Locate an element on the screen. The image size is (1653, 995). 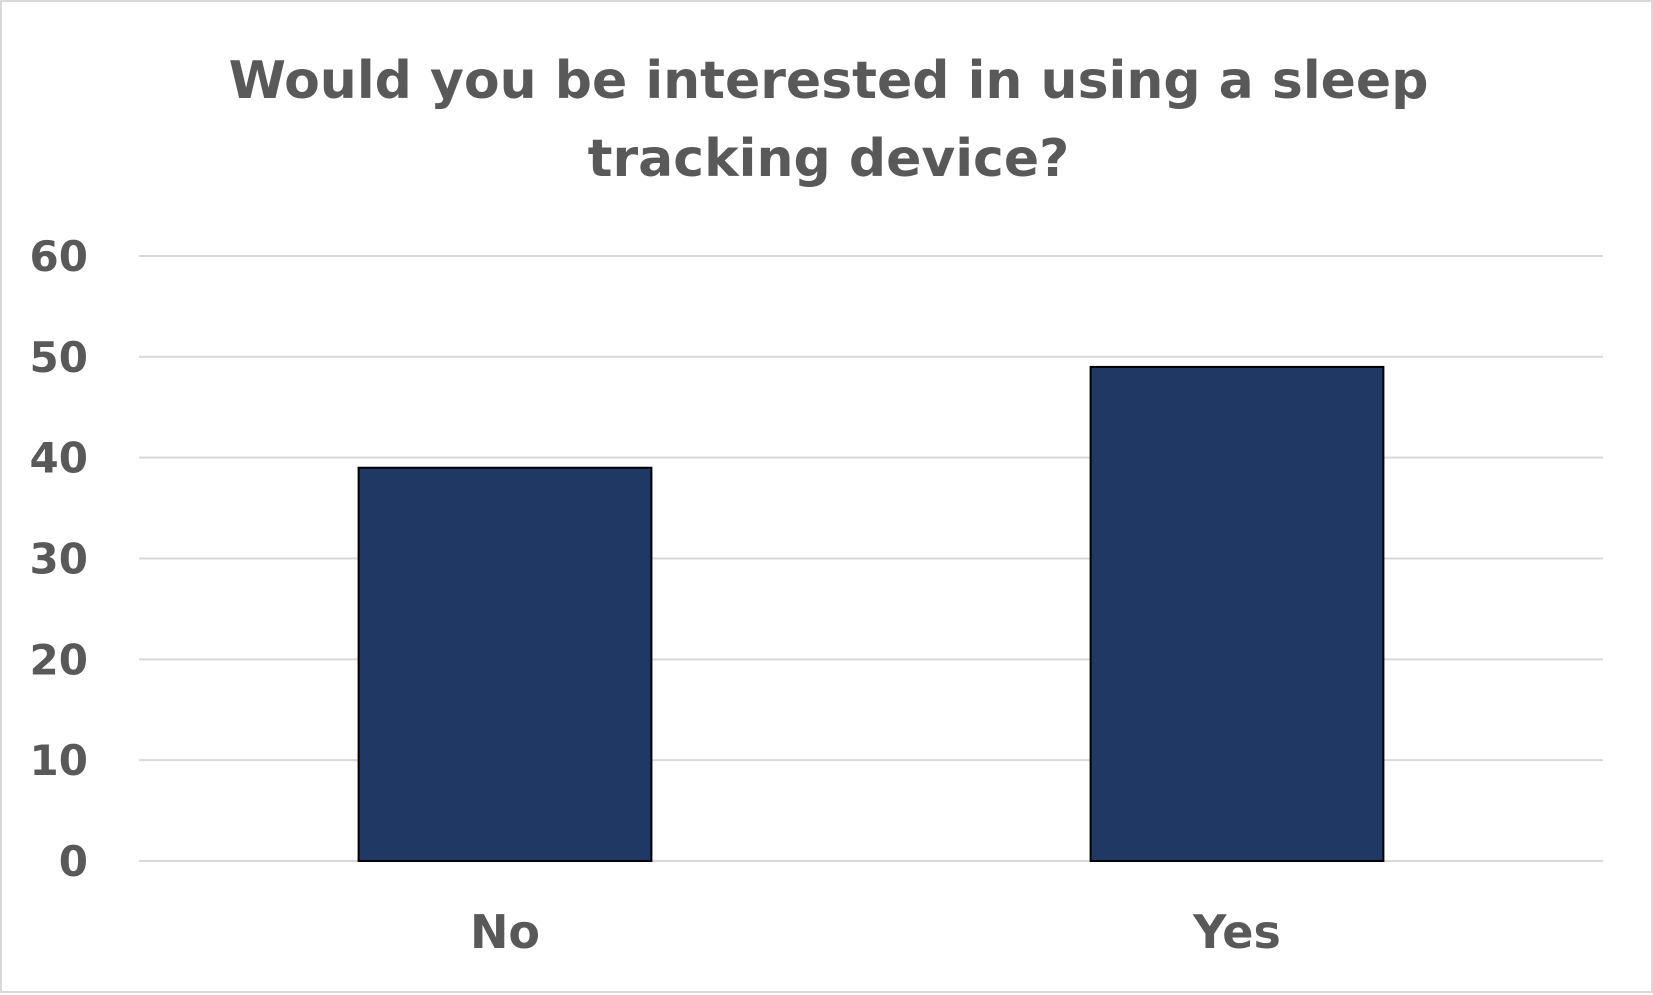
y-tick-label: 10 is located at coordinates (59, 760).